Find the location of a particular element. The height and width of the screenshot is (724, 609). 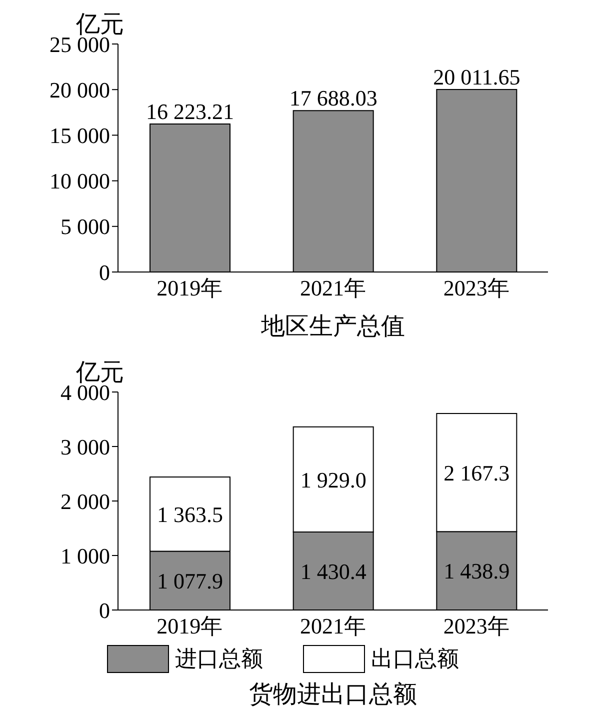

y-tick-label: 10 000 is located at coordinates (80, 181).